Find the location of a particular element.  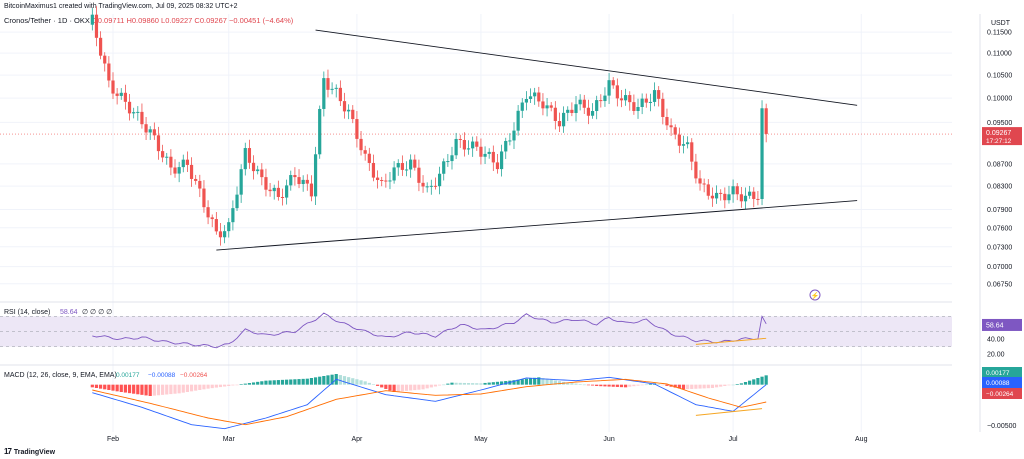

triangle-upper-line is located at coordinates (586, 67).